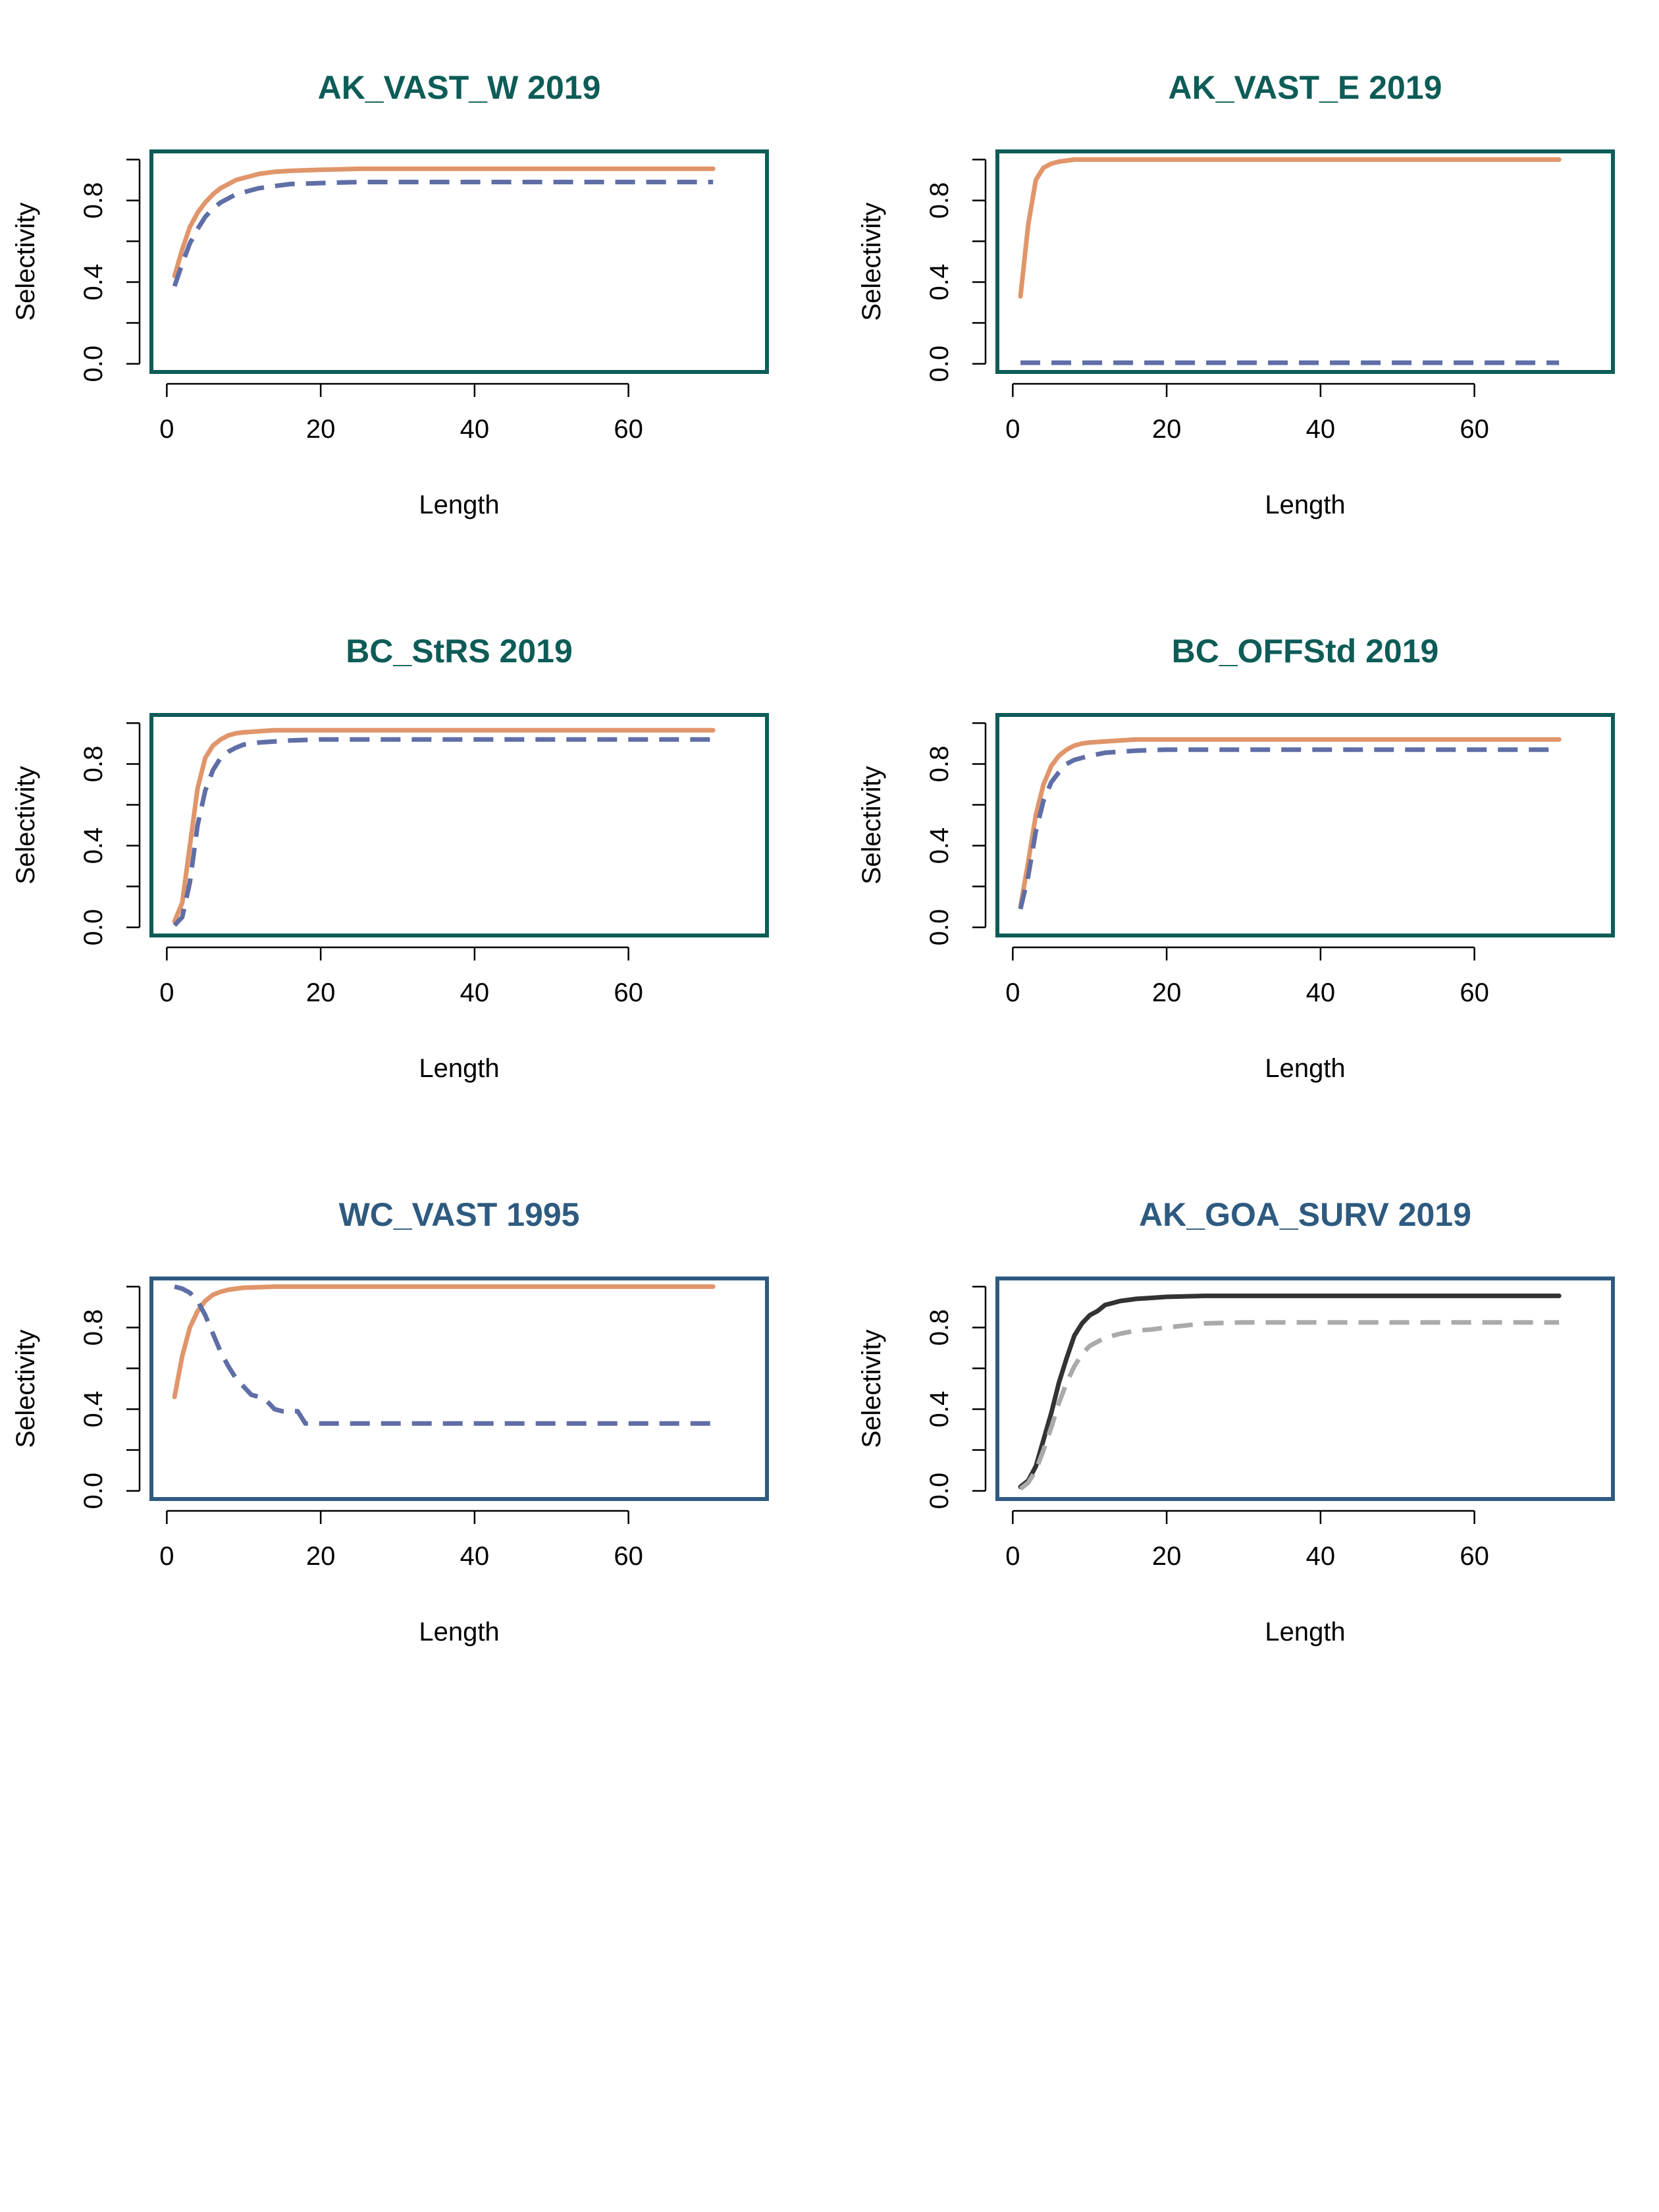 This screenshot has height=2212, width=1659. Describe the element at coordinates (1305, 88) in the screenshot. I see `chart-title: AK_VAST_E 2019` at that location.